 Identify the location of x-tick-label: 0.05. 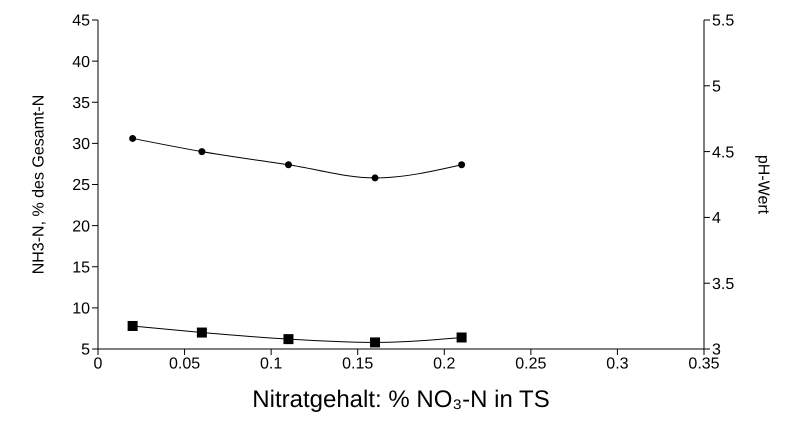
(184, 363).